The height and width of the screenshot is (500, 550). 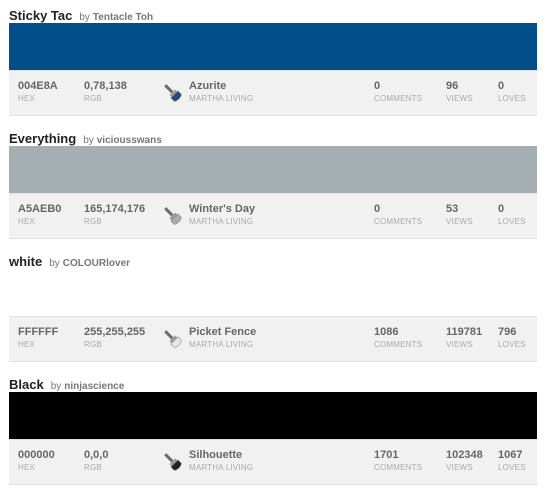 I want to click on palette-name: Picket Fence, so click(x=223, y=332).